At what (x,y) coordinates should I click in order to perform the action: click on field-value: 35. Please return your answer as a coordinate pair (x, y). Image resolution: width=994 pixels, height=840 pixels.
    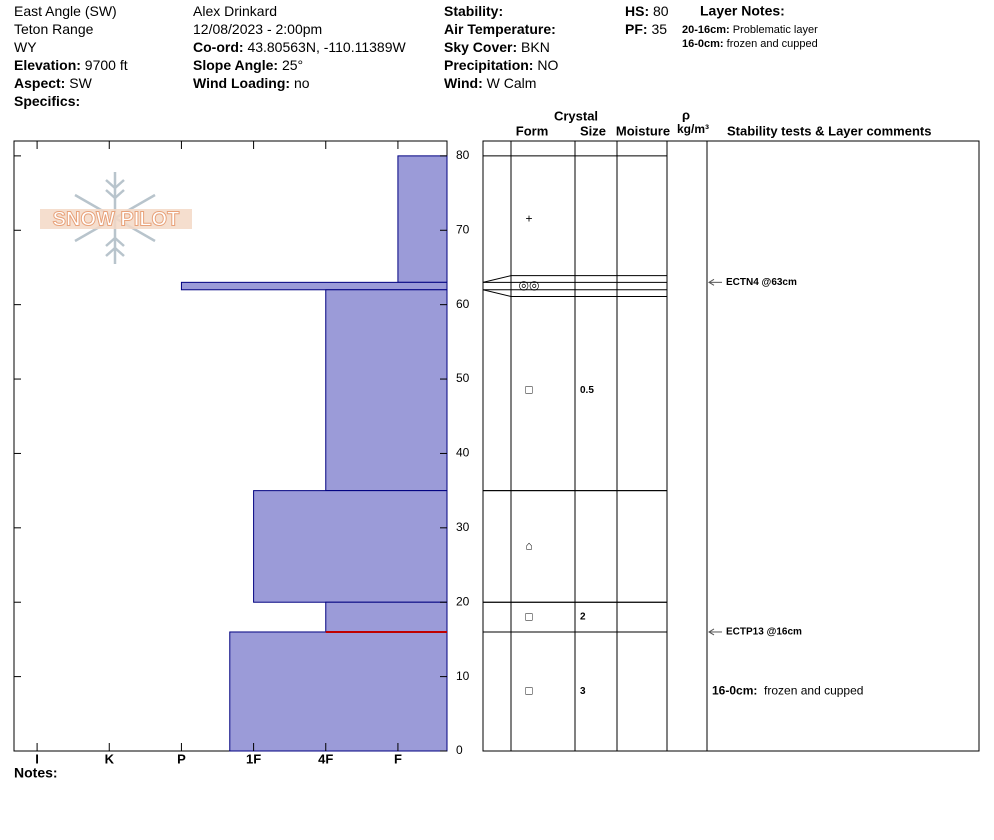
    Looking at the image, I should click on (659, 29).